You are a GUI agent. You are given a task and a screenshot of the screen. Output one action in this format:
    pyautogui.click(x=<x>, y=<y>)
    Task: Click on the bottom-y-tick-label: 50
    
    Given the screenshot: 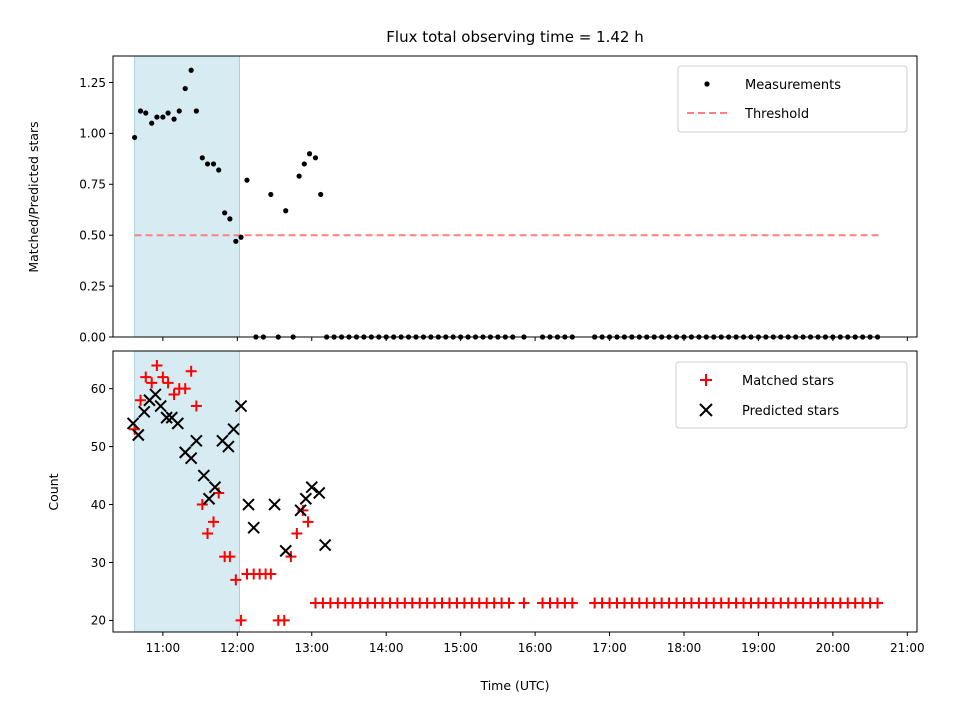 What is the action you would take?
    pyautogui.click(x=98, y=447)
    